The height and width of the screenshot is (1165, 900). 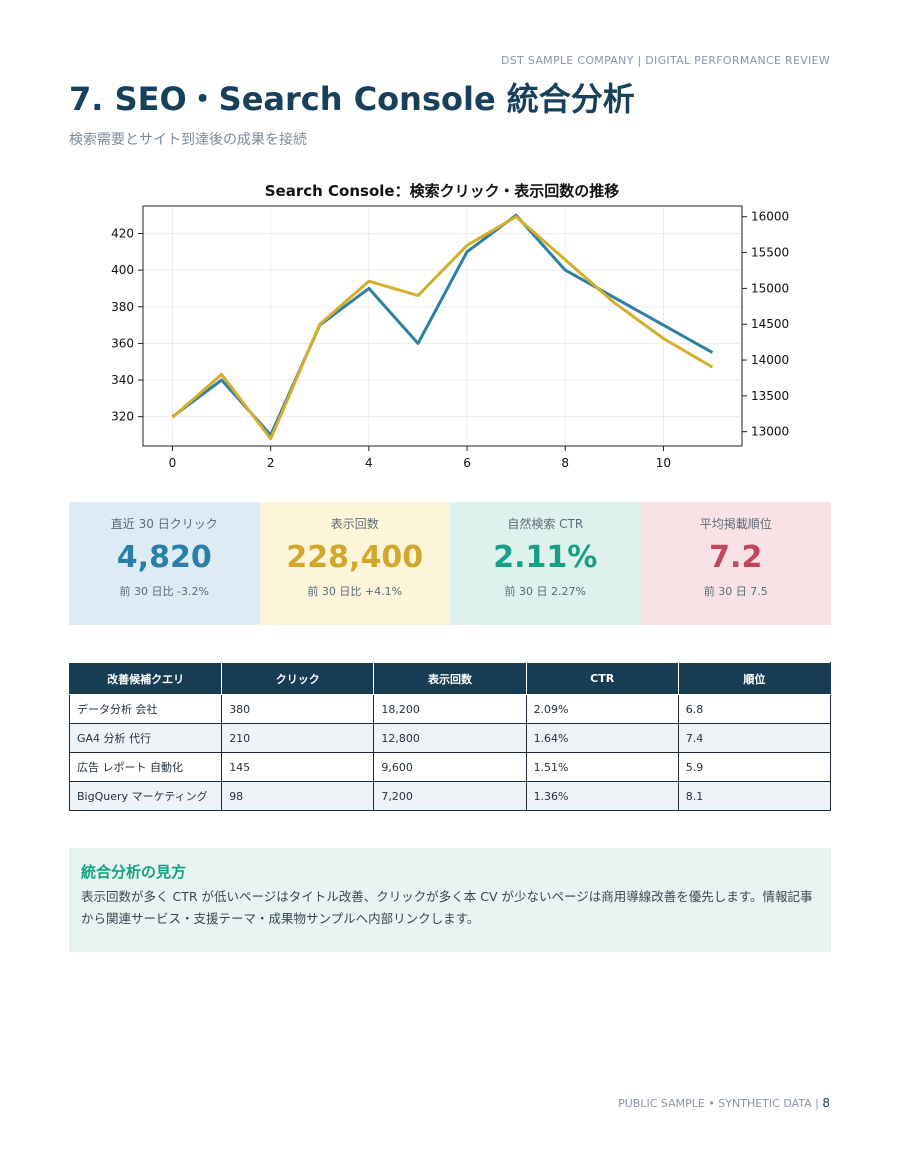 I want to click on table-header-impressions: 表示回数, so click(x=450, y=678).